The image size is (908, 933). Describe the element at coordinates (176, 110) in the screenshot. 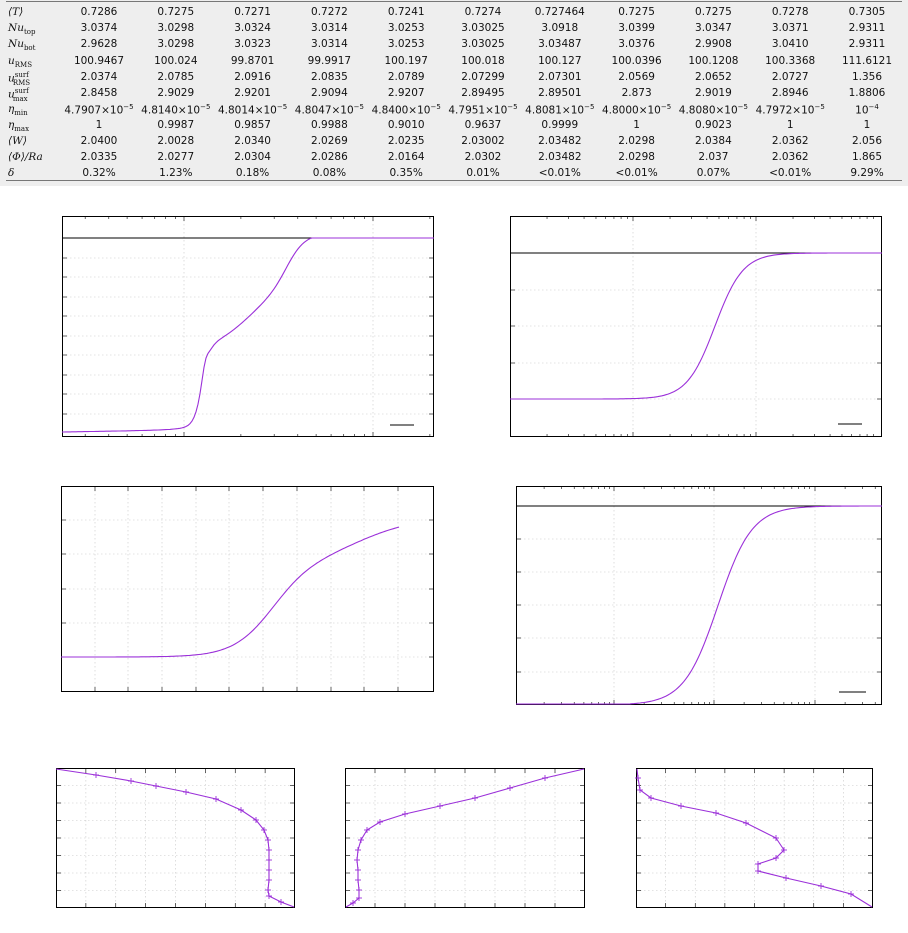

I see `table-cell: 4.8140×10−5` at that location.